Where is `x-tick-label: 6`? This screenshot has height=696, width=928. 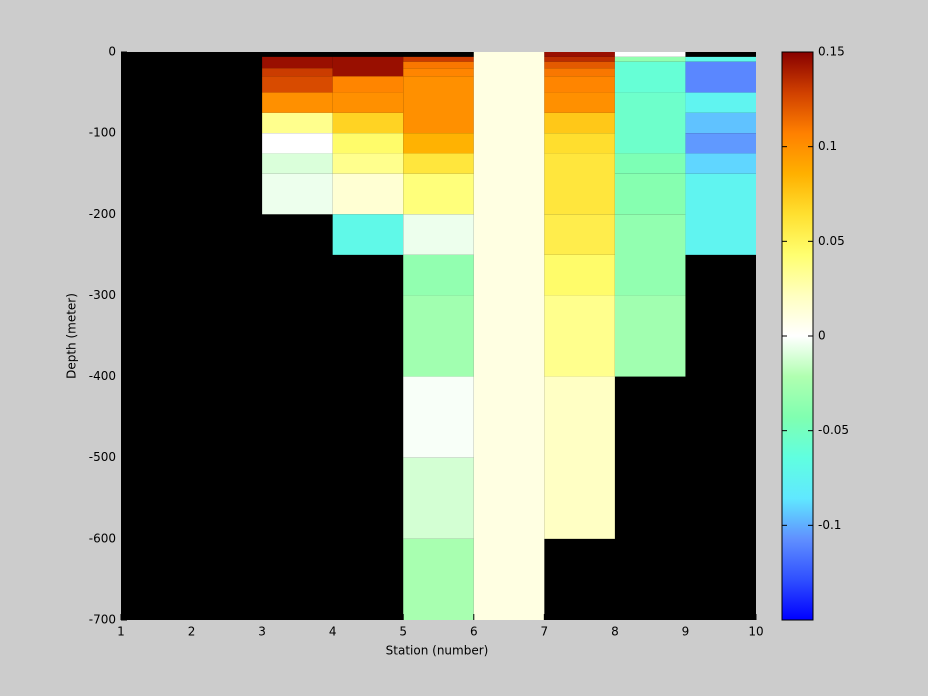 x-tick-label: 6 is located at coordinates (474, 632).